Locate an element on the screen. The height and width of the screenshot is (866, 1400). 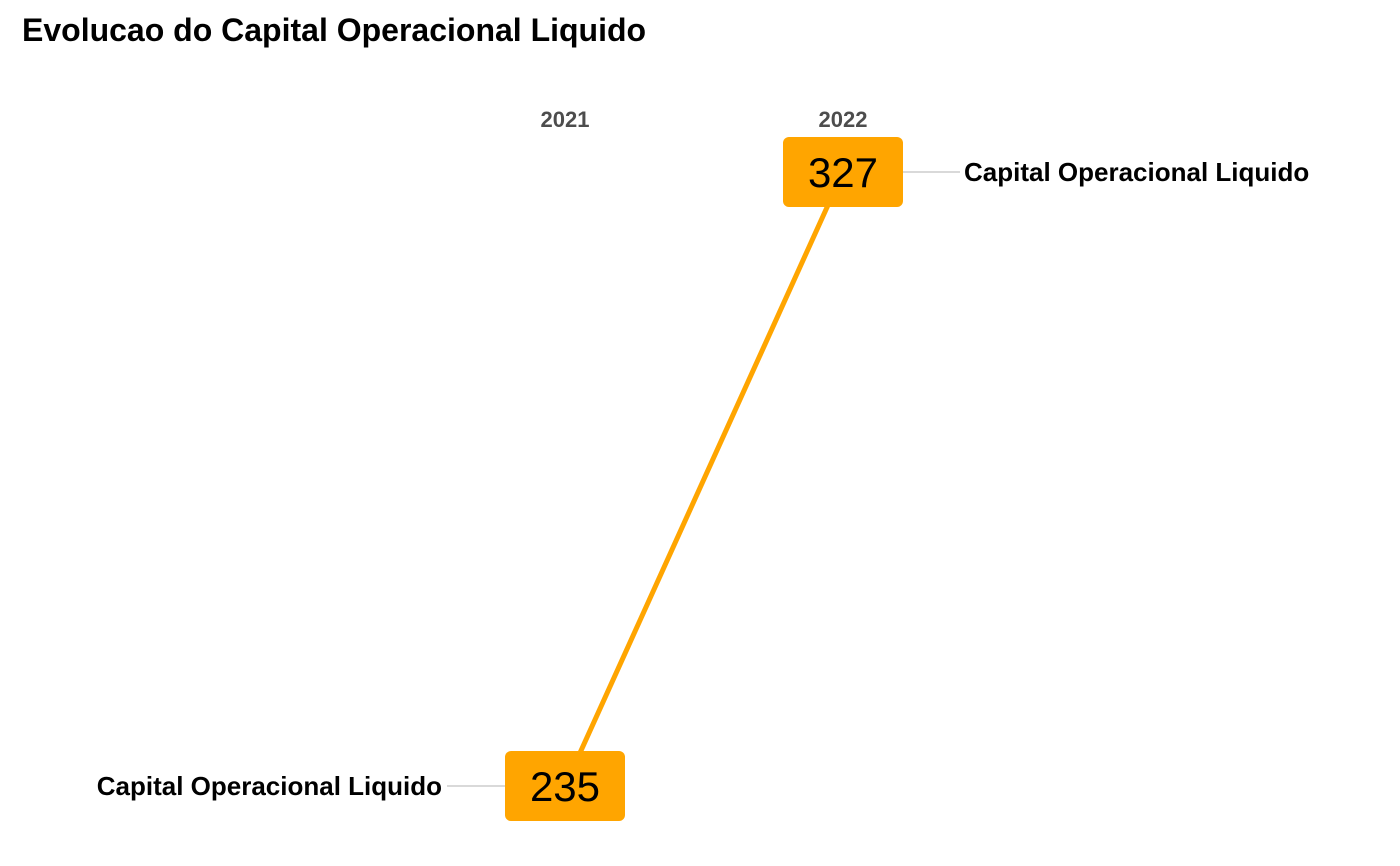
value-box-2022-background is located at coordinates (843, 172).